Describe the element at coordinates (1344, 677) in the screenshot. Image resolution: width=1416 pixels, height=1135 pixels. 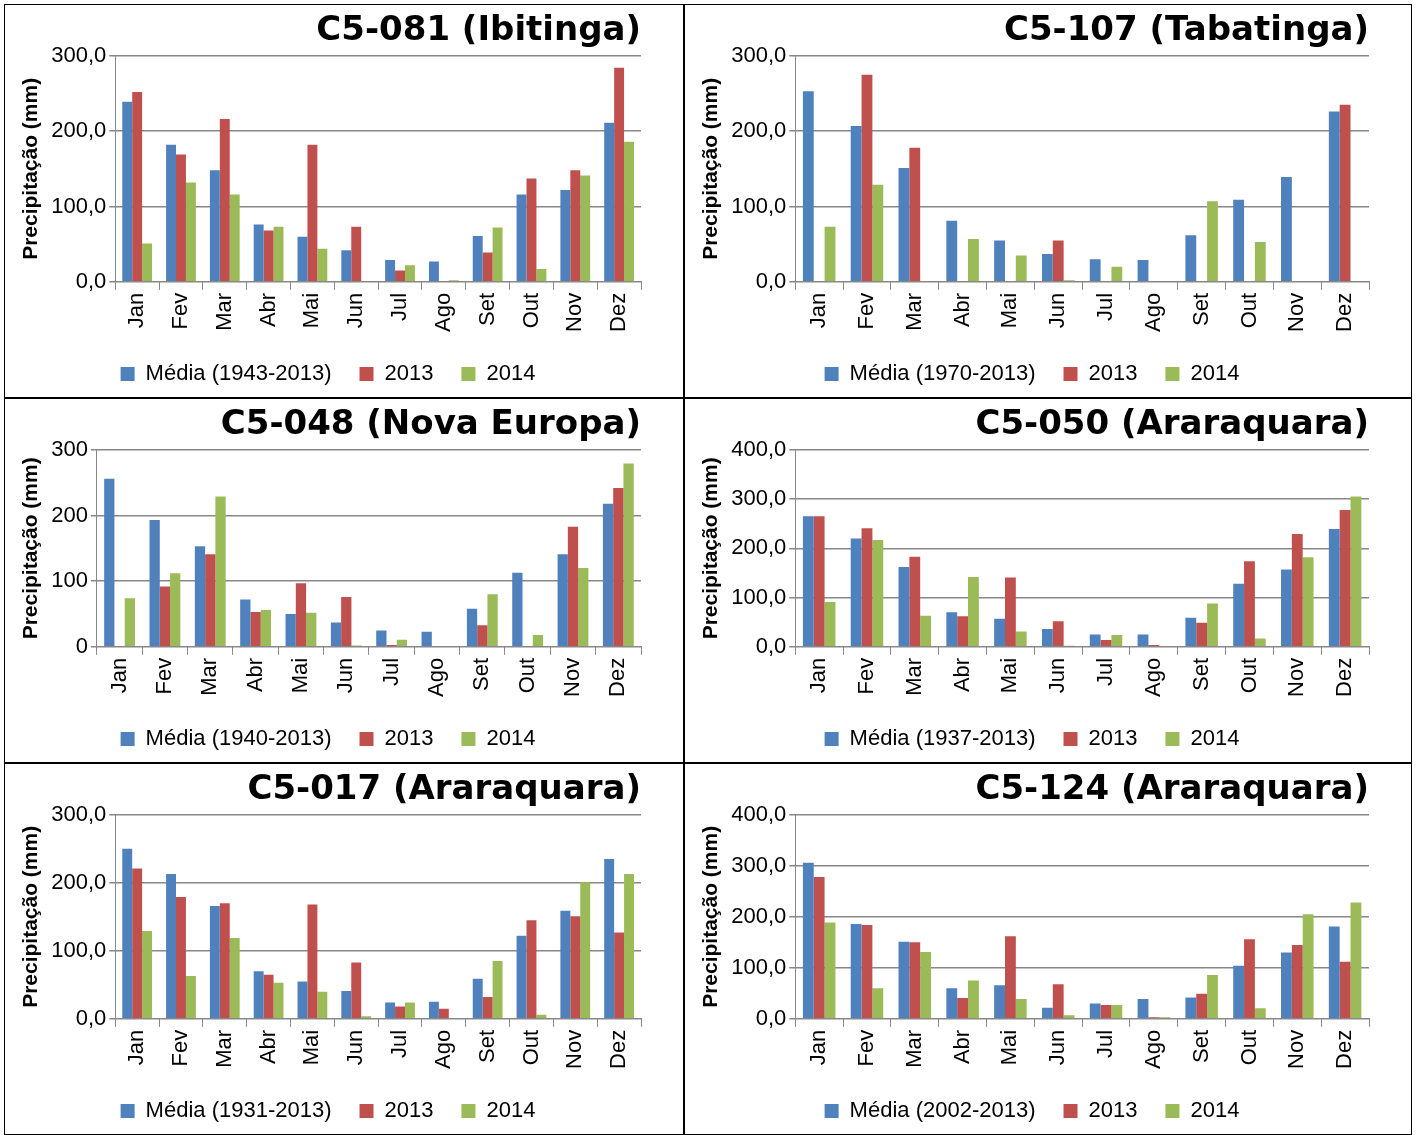
I see `x-tick-label: Dez` at that location.